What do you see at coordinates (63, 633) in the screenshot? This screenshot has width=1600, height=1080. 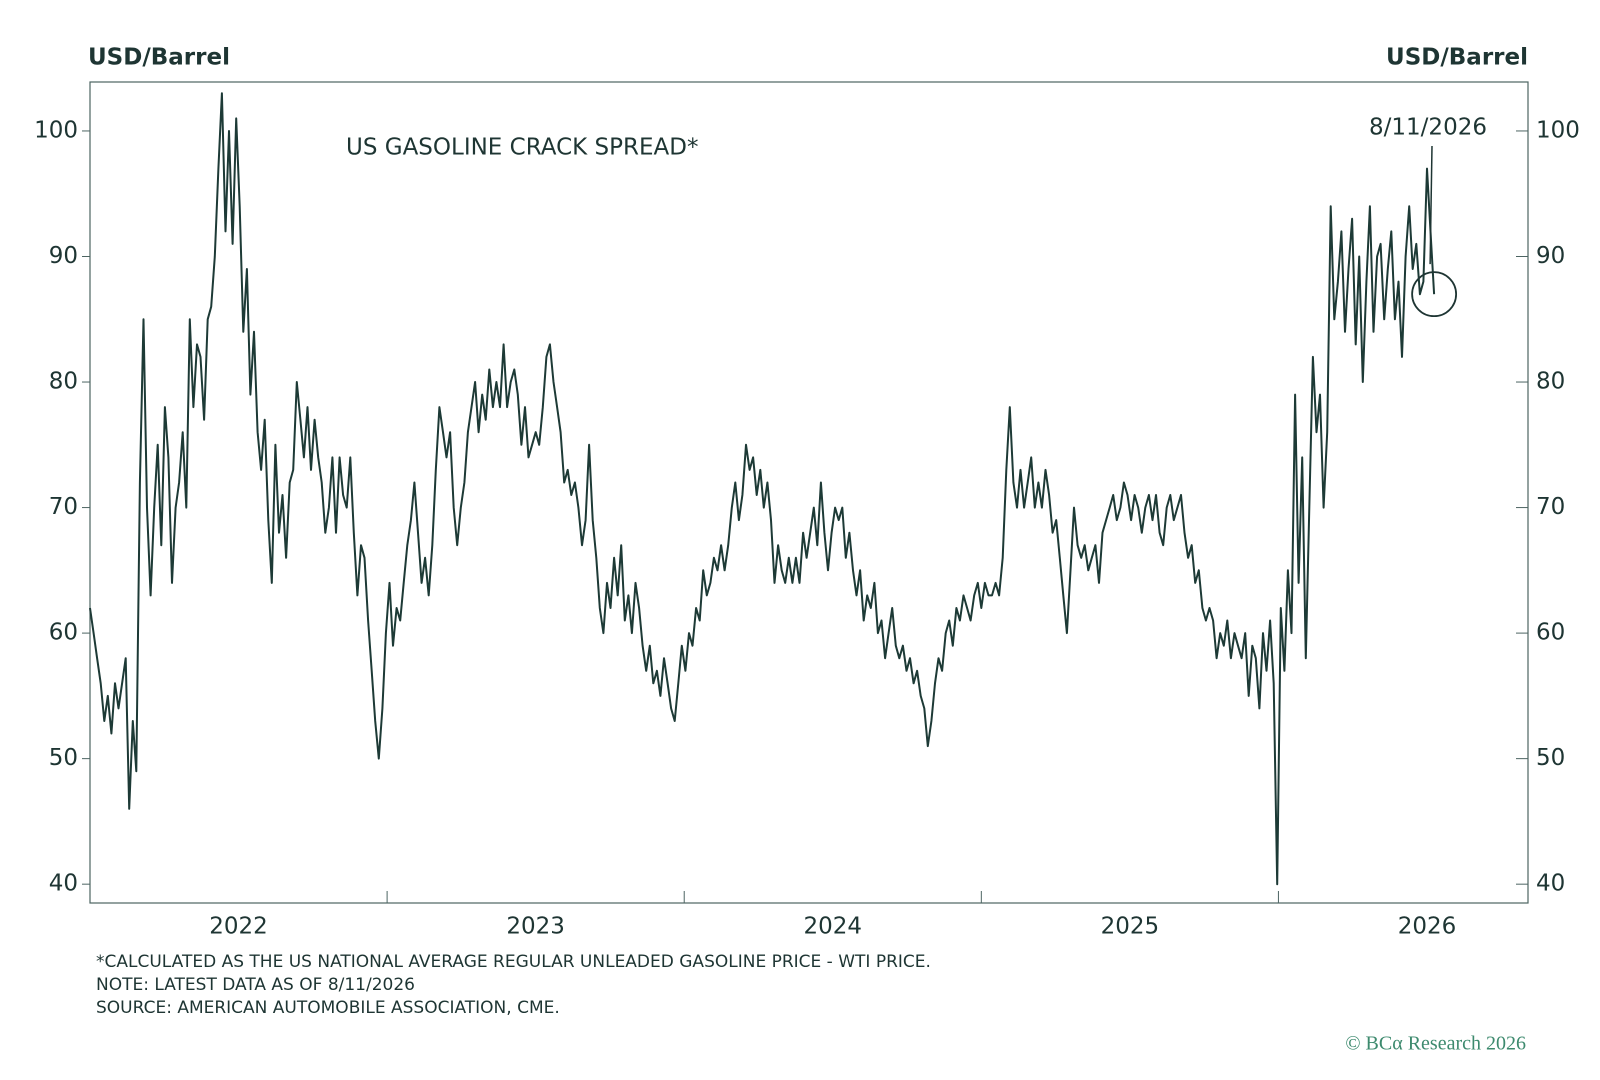 I see `y-tick-label: 60` at bounding box center [63, 633].